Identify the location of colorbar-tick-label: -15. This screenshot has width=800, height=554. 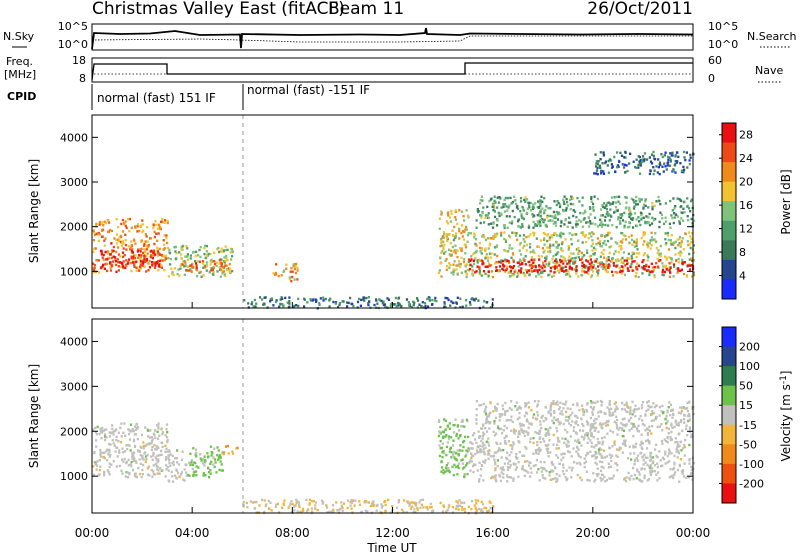
(748, 425).